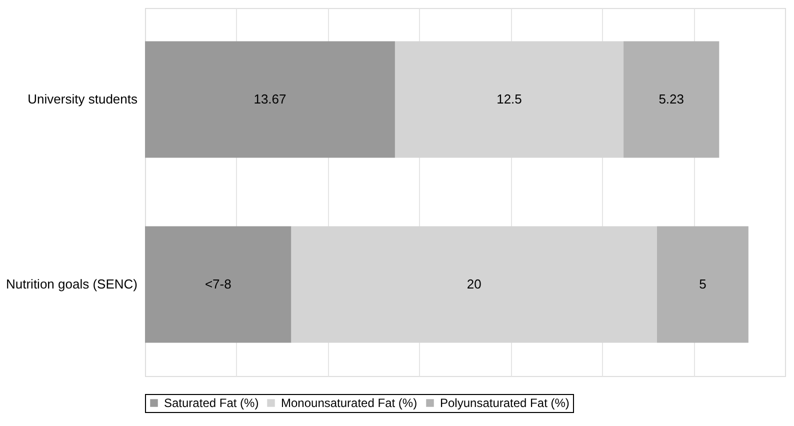  Describe the element at coordinates (72, 284) in the screenshot. I see `y-tick-label: Nutrition goals (SENC)` at that location.